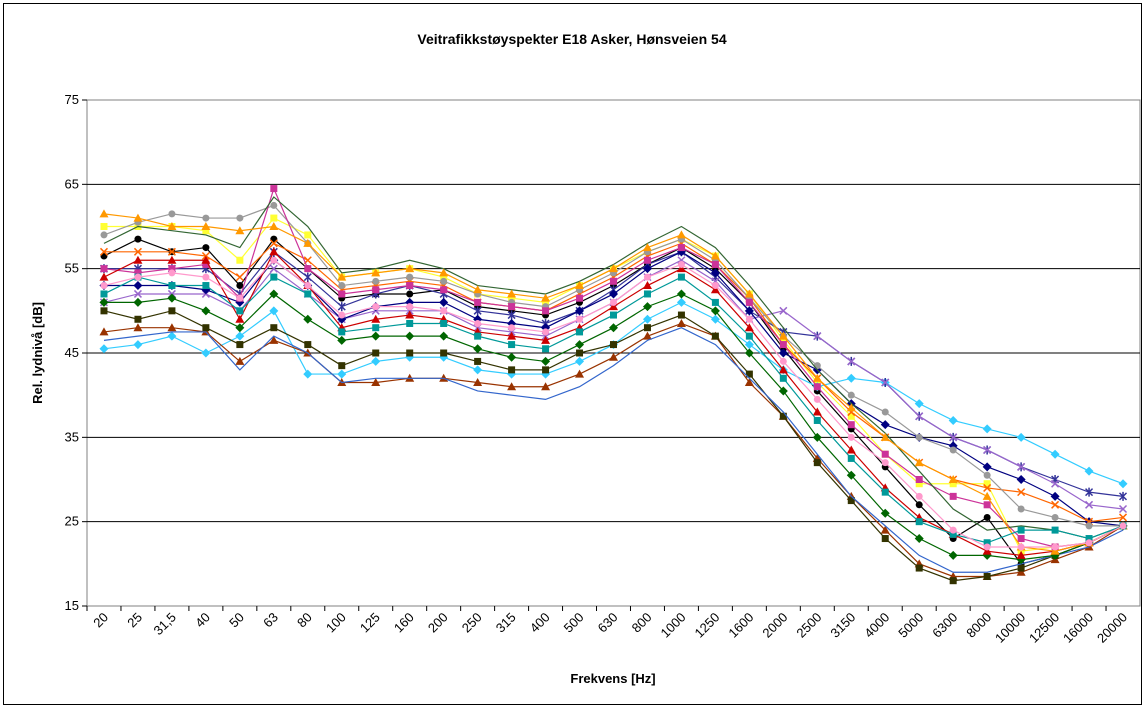  I want to click on y-tick-label: 35, so click(72, 436).